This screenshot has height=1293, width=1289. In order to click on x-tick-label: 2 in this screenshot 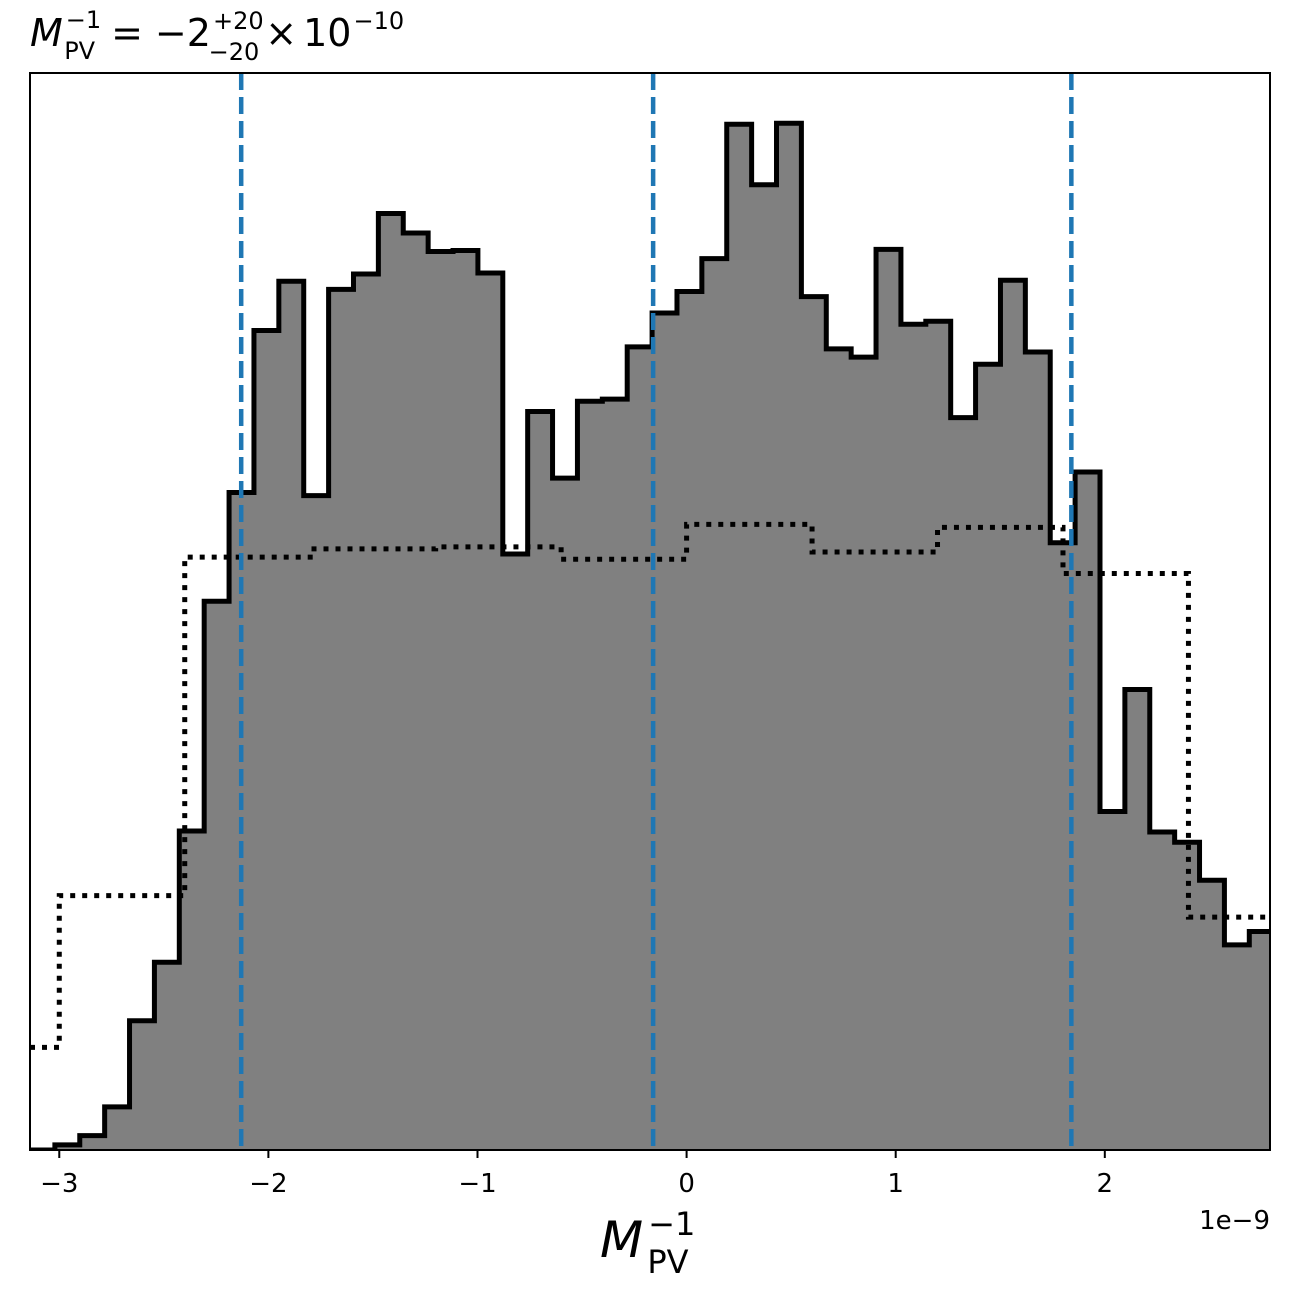, I will do `click(1105, 1184)`.